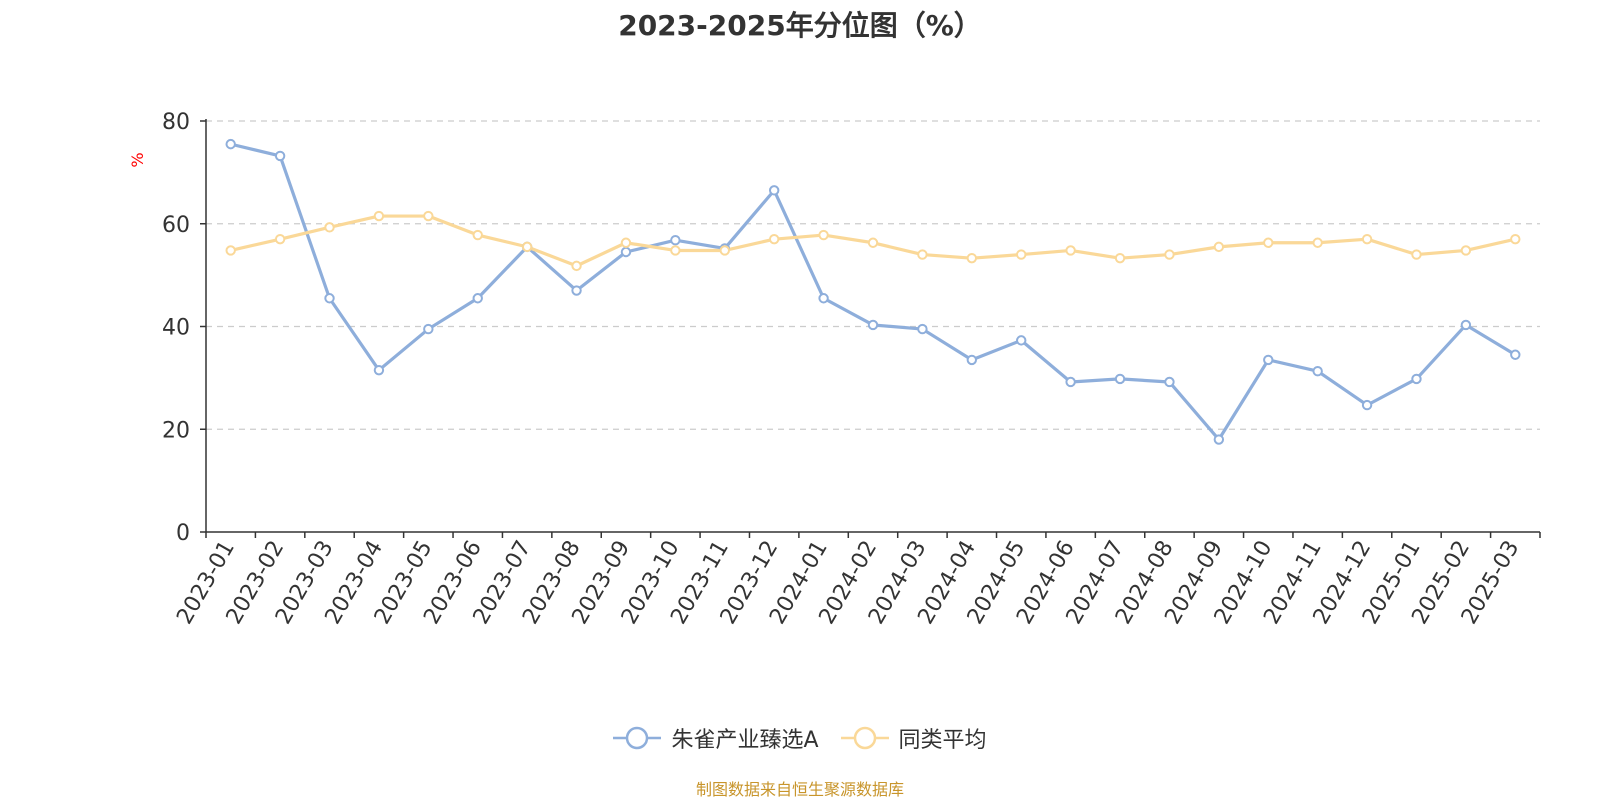  What do you see at coordinates (942, 740) in the screenshot?
I see `legend-label: 同类平均` at bounding box center [942, 740].